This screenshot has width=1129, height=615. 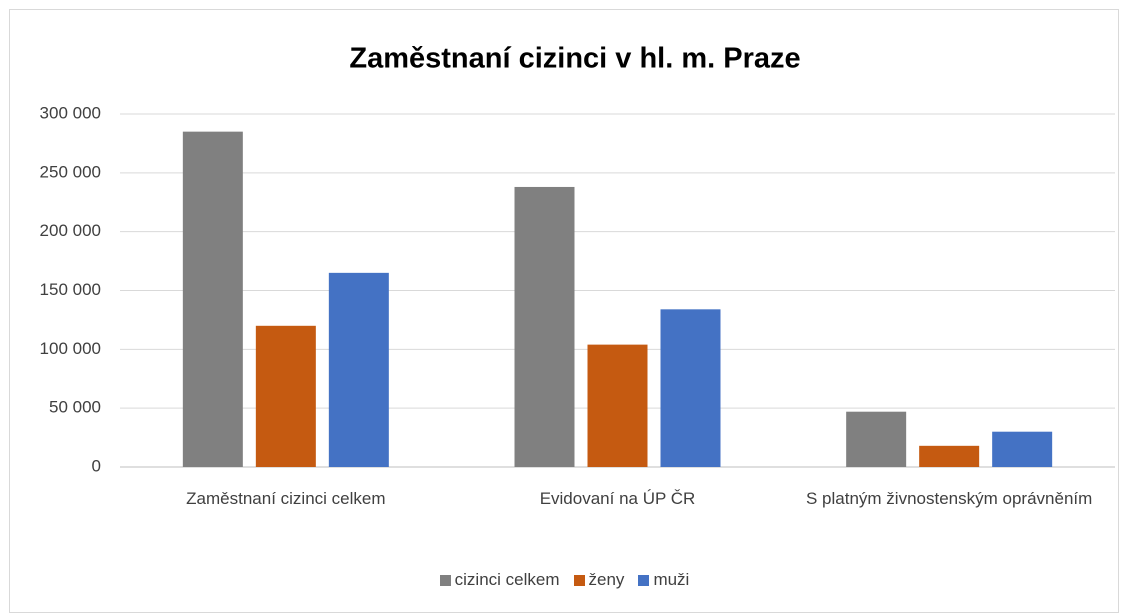 I want to click on legend: cizinci celkem ženy muži, so click(x=564, y=580).